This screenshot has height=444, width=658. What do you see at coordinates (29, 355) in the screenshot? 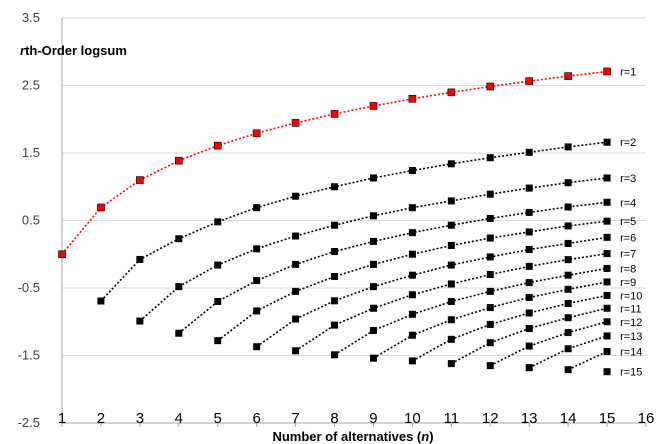
I see `y-tick-label: -1.5` at bounding box center [29, 355].